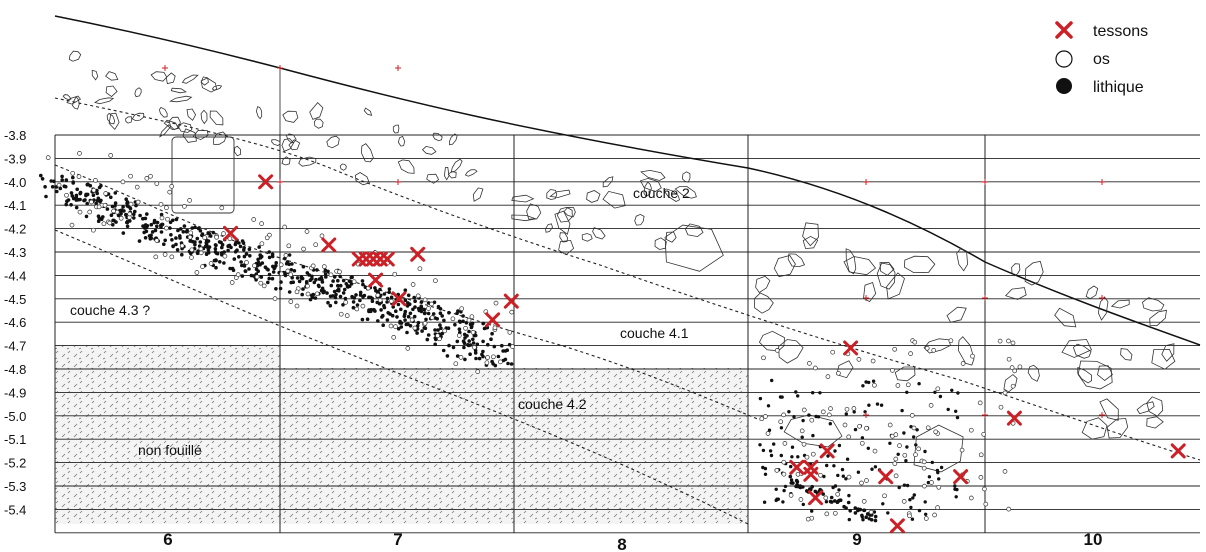 The image size is (1206, 552). Describe the element at coordinates (654, 333) in the screenshot. I see `label-couche-4-1: couche 4.1` at that location.